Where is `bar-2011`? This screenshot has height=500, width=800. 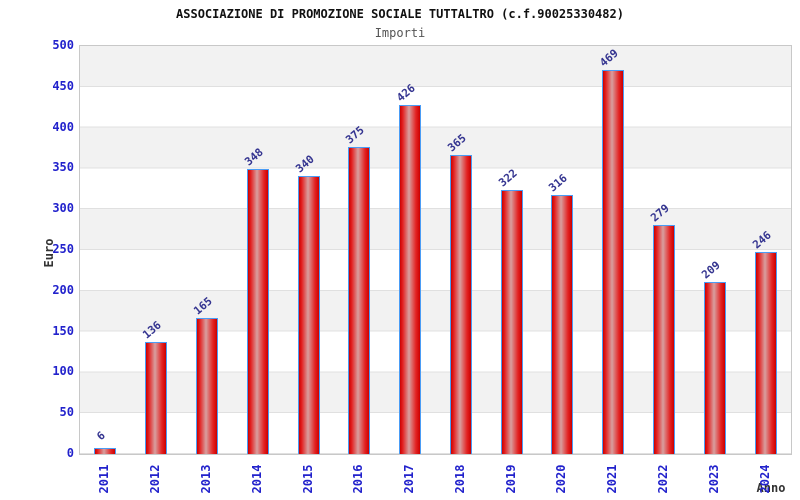
bar-2011 is located at coordinates (105, 451).